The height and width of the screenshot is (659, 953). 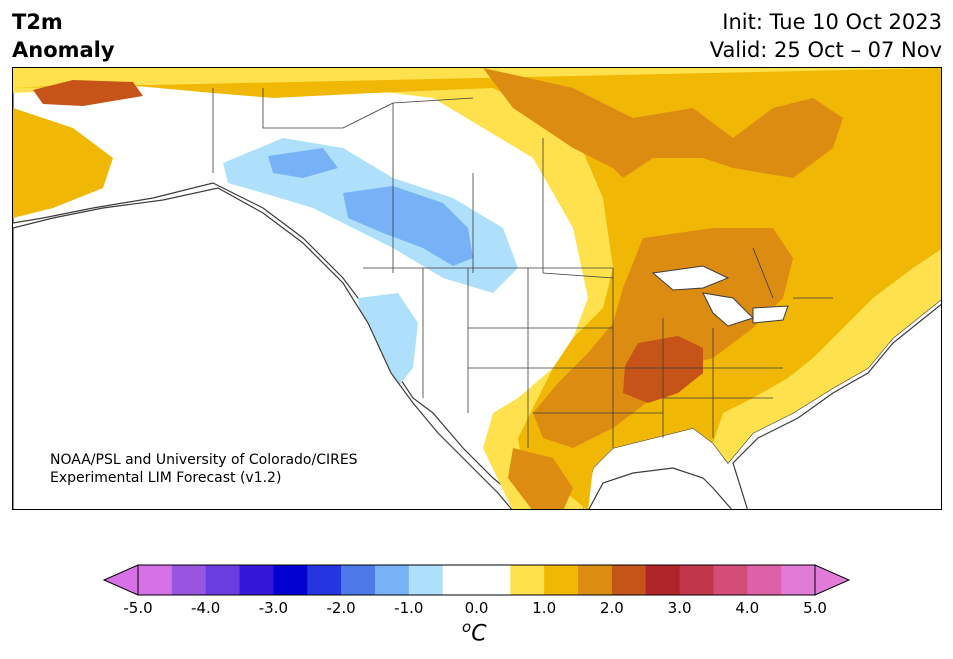 I want to click on colorbar, so click(x=476, y=580).